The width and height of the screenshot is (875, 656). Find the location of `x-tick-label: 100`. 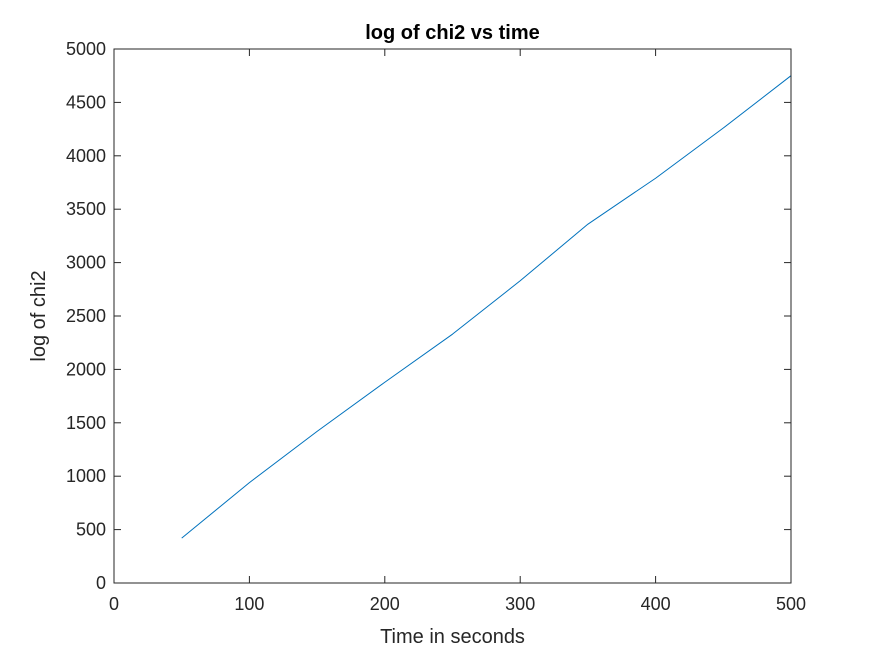

x-tick-label: 100 is located at coordinates (249, 604).